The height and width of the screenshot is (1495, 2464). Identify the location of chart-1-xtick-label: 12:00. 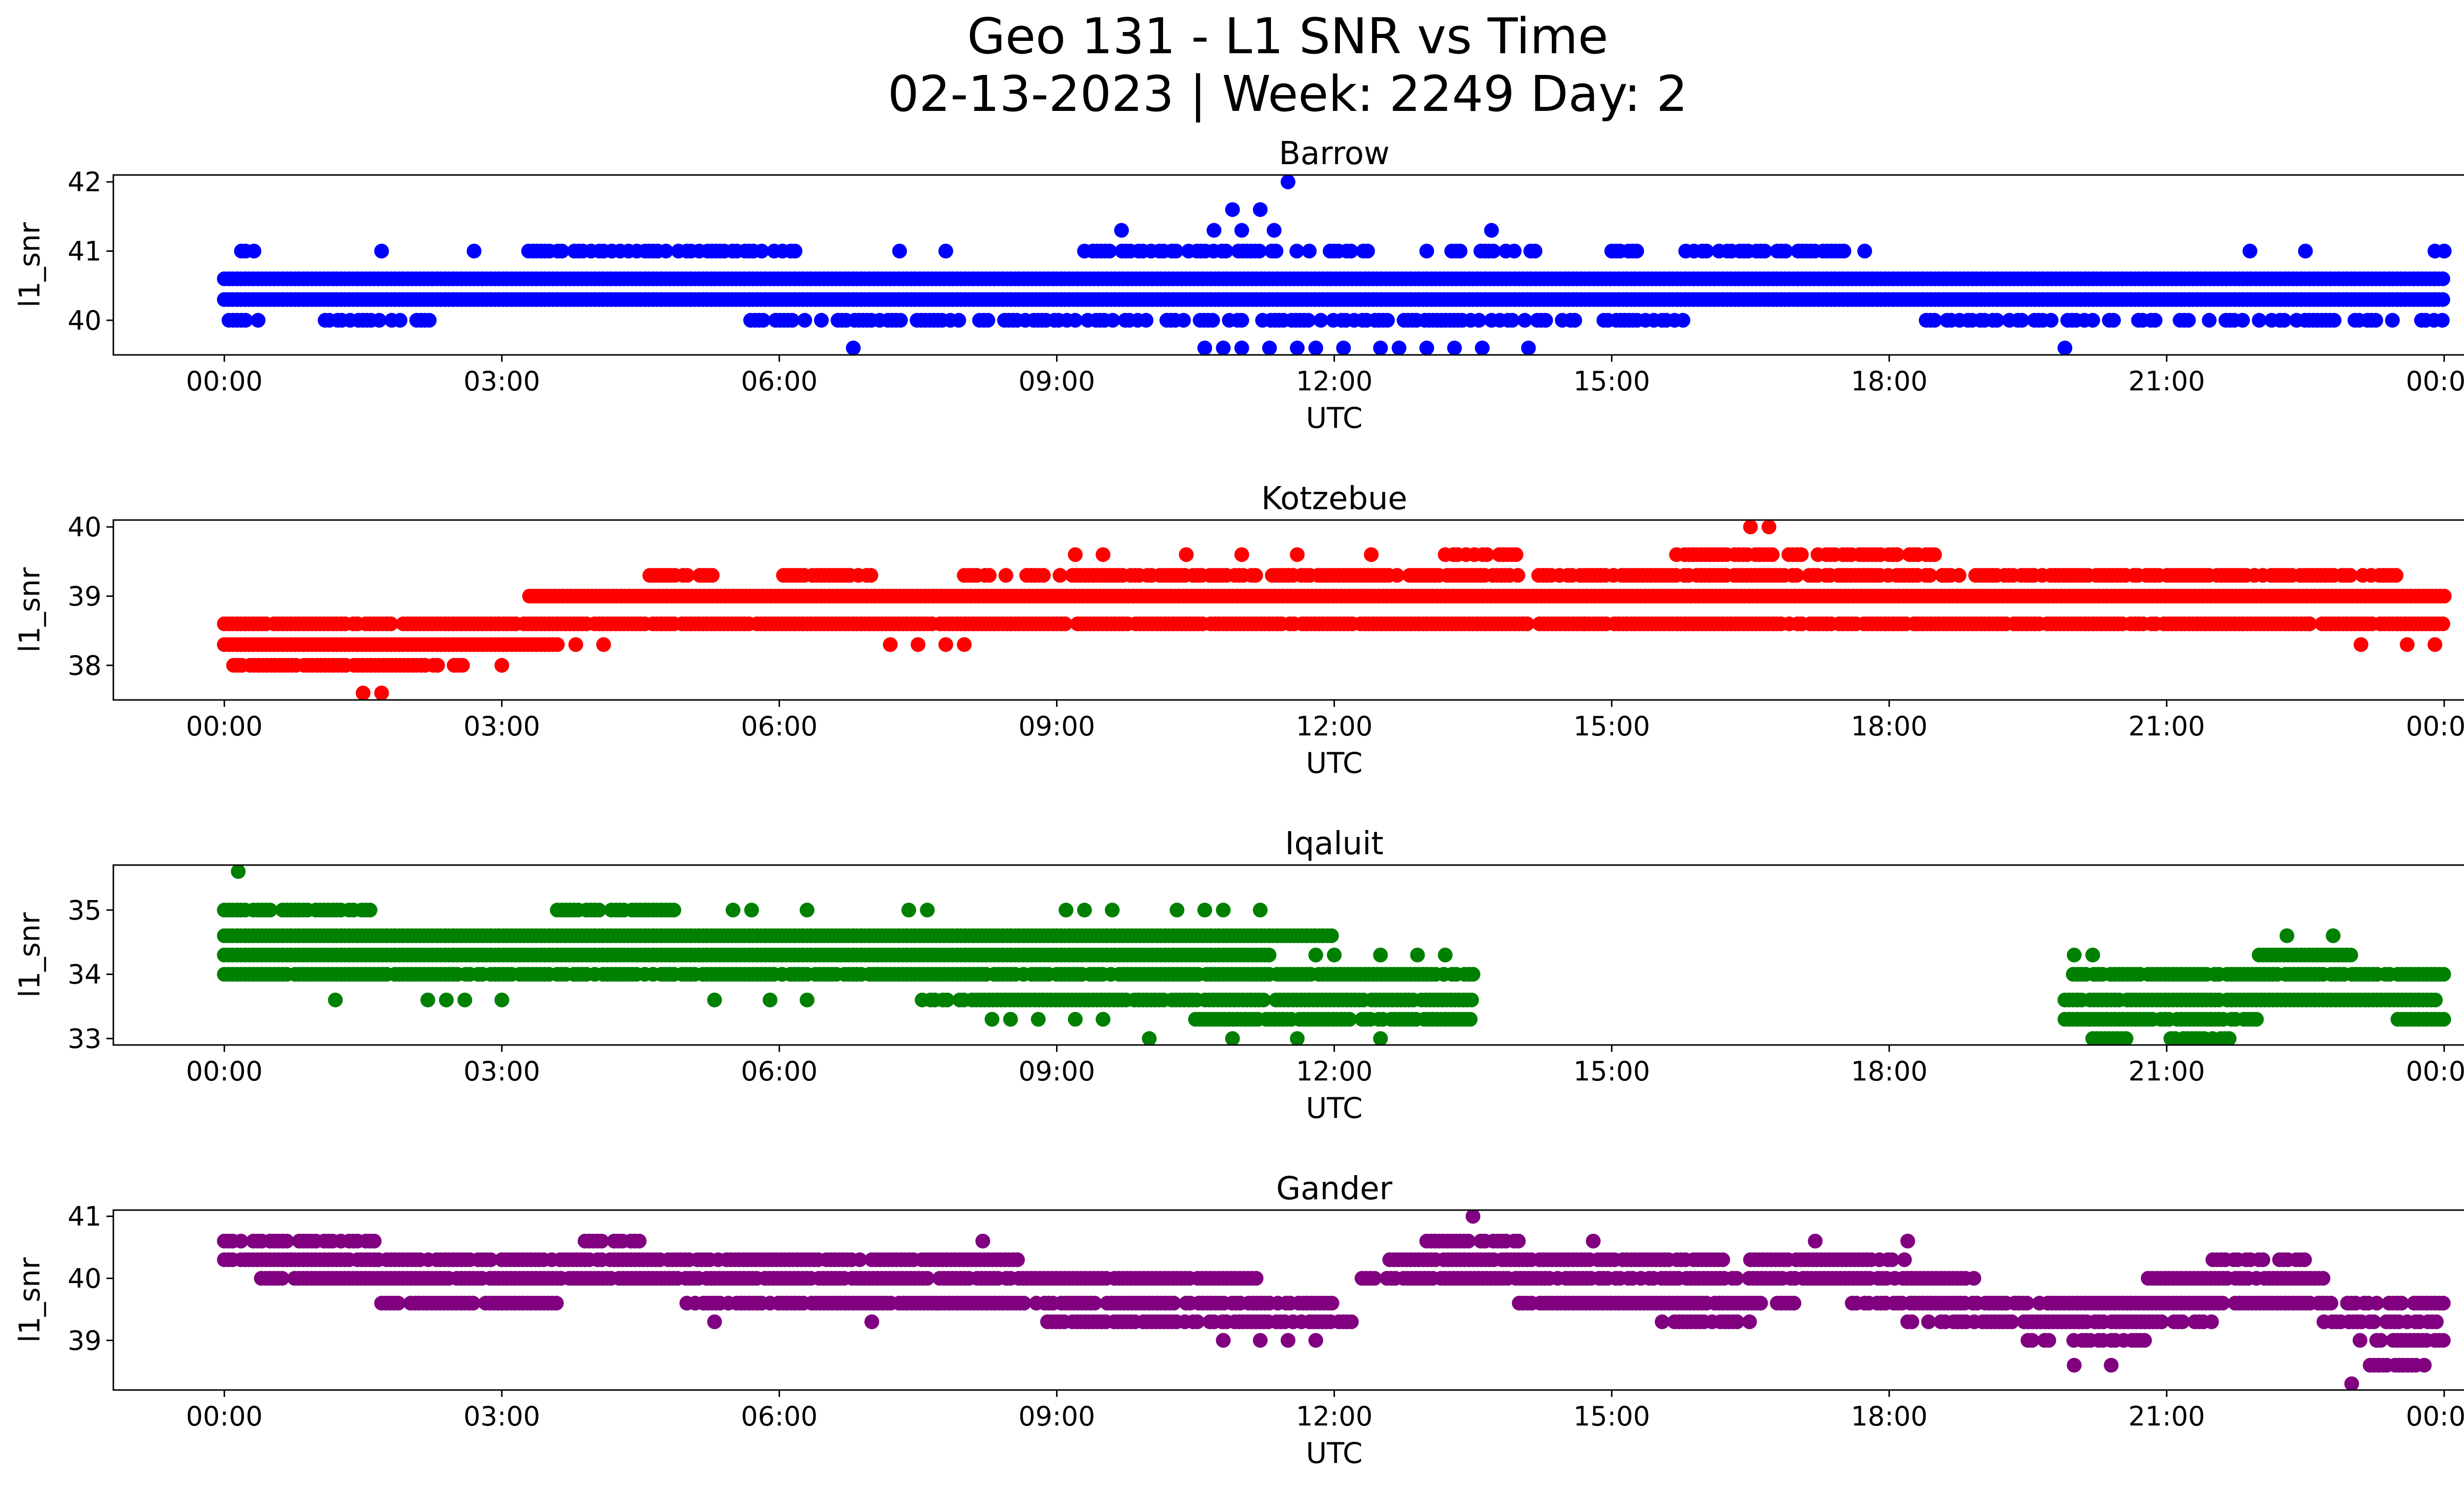
(1334, 726).